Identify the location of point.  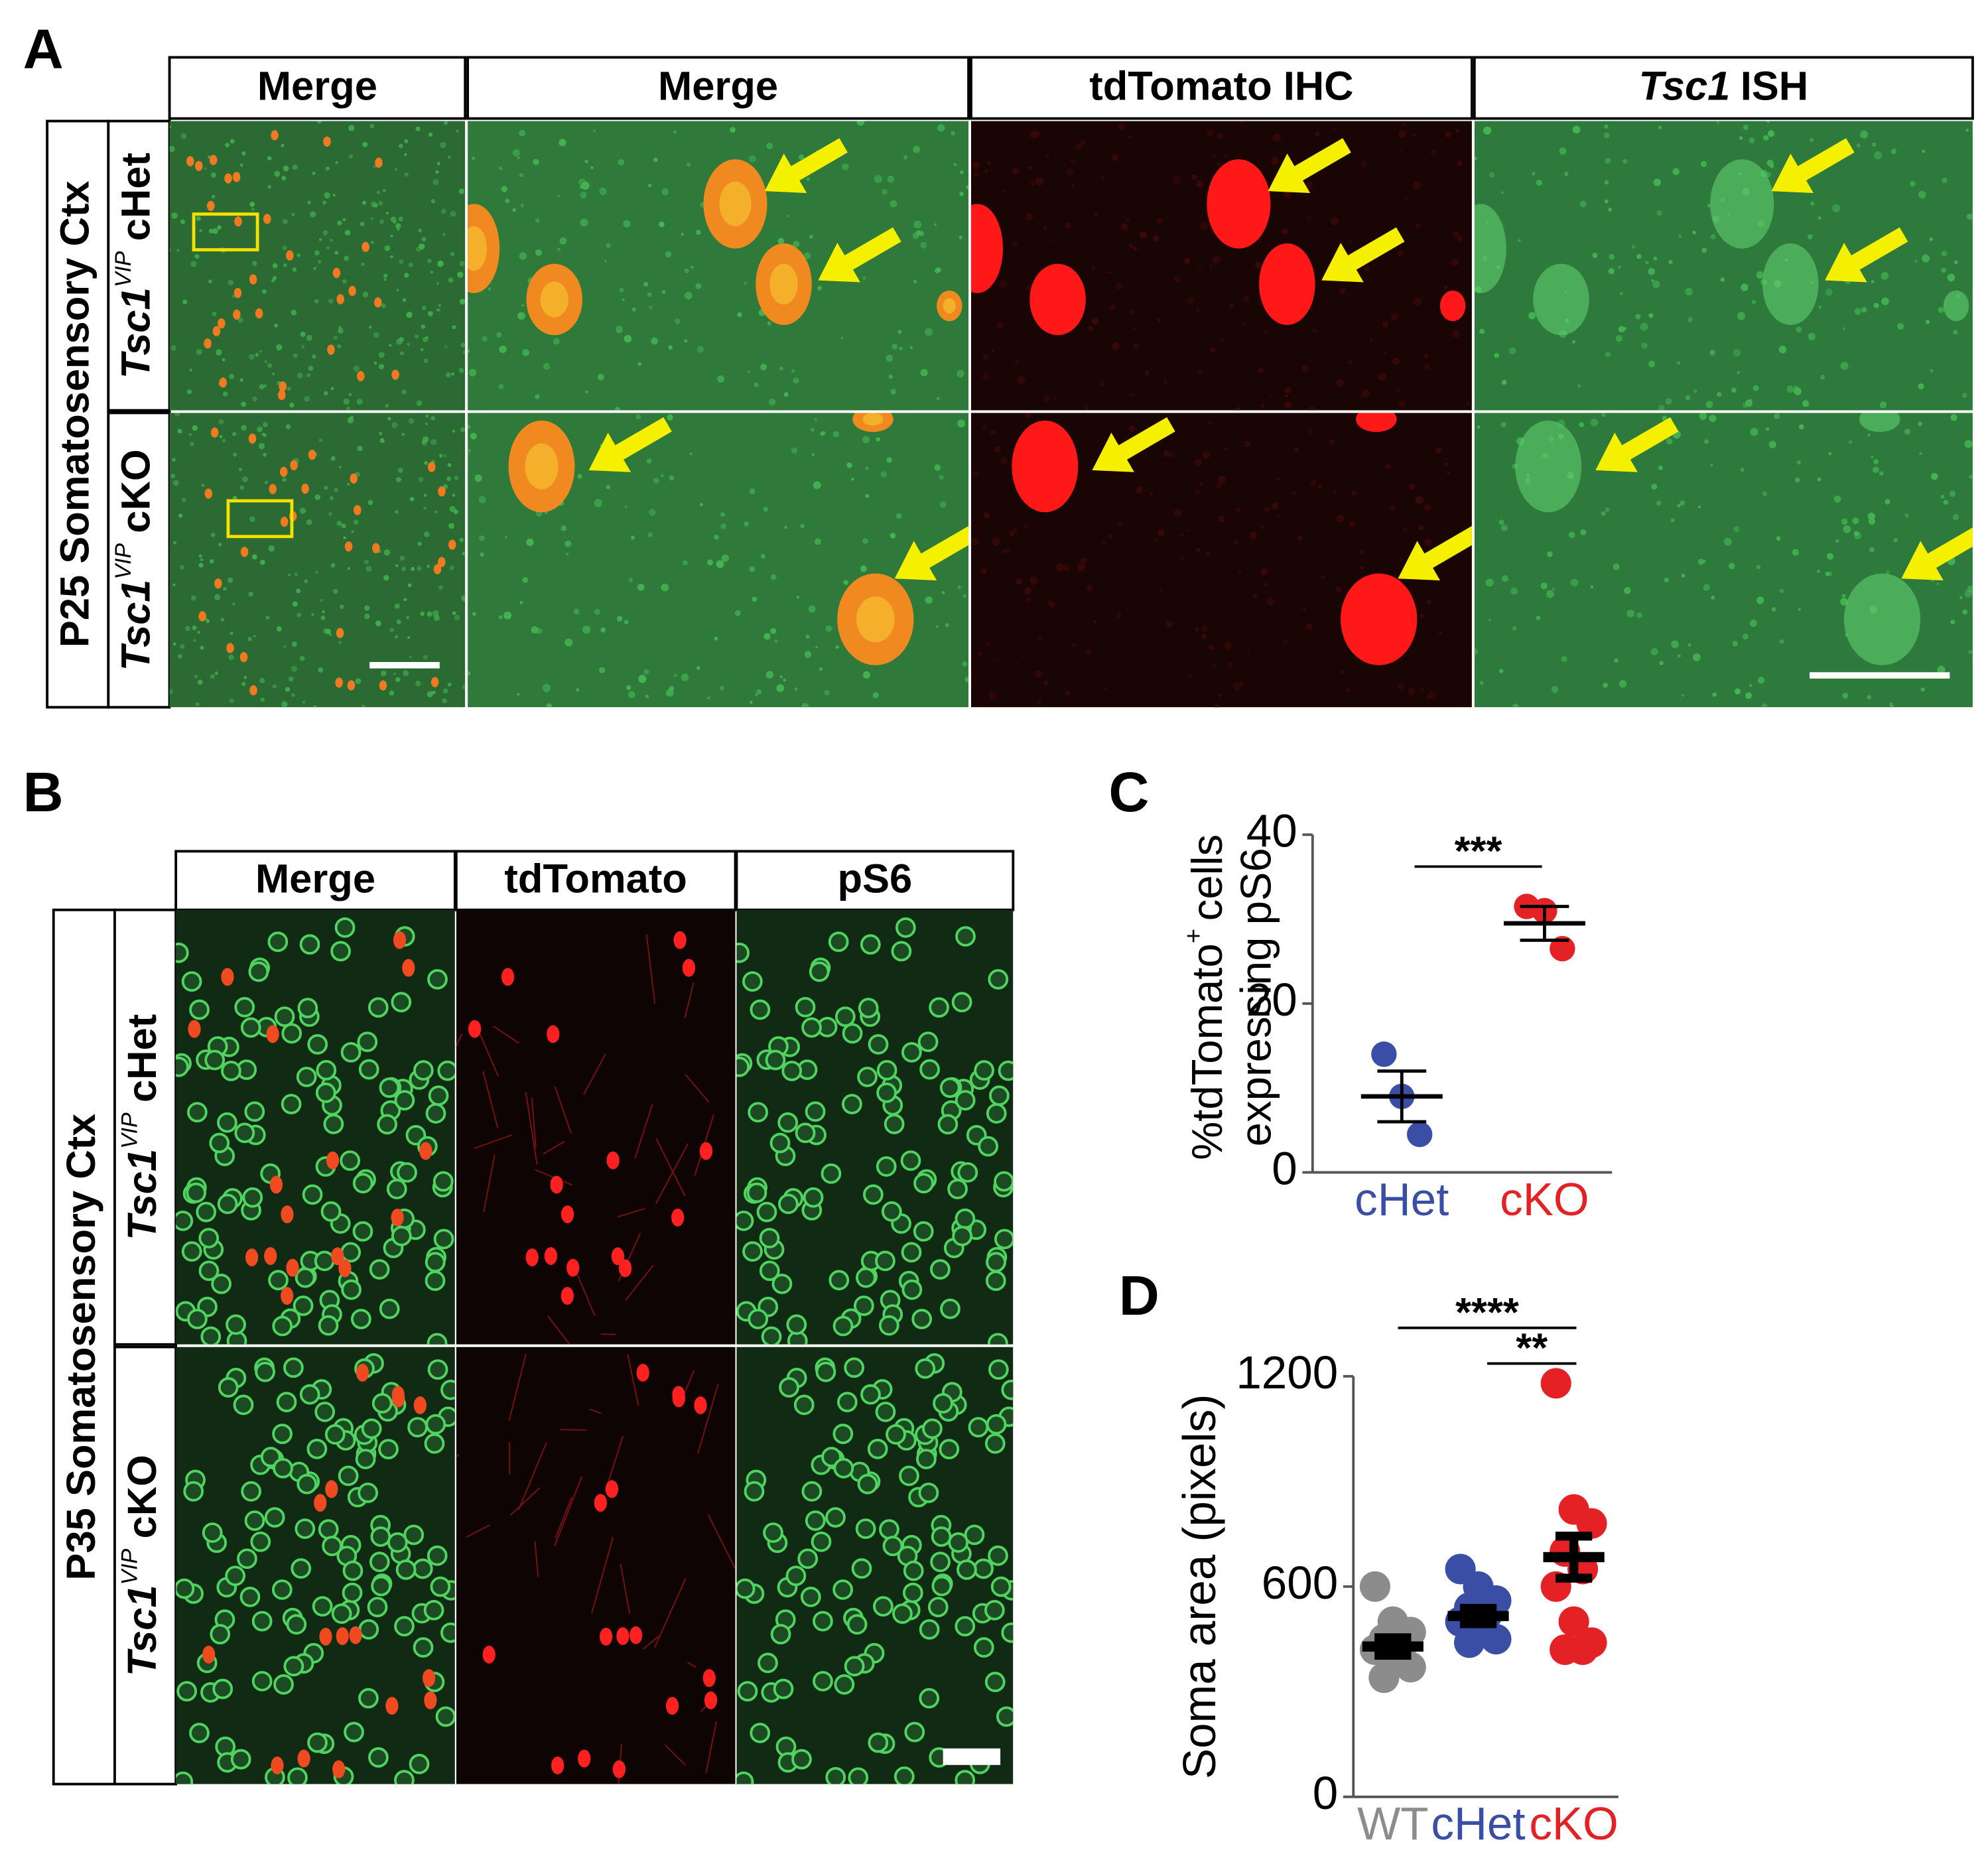
(1496, 1639).